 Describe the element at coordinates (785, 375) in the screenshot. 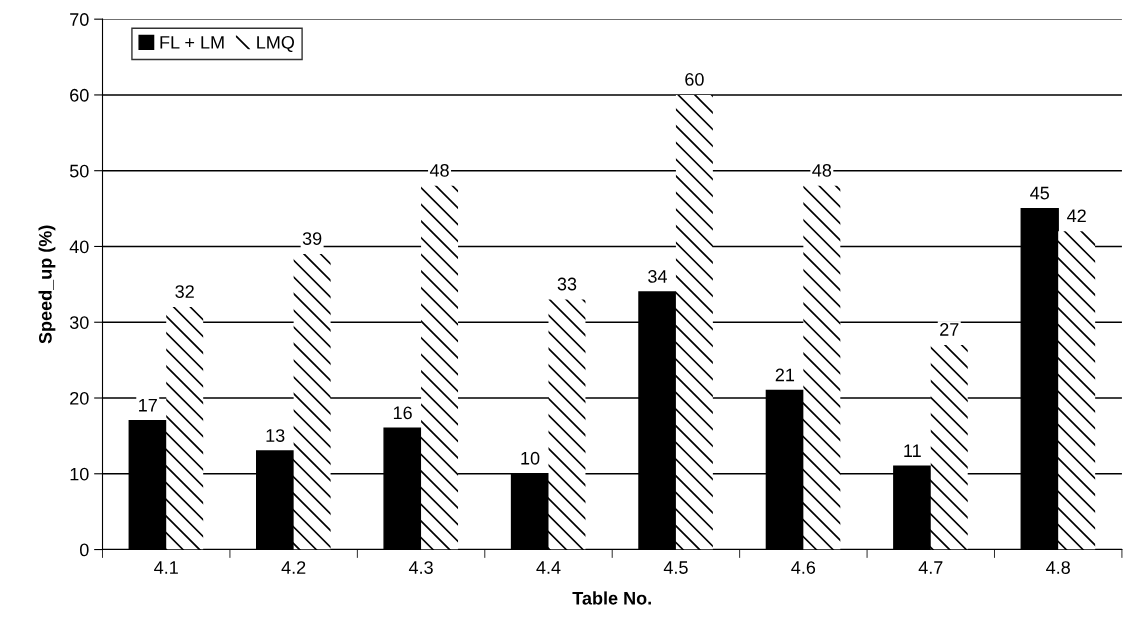

I see `data-label: 21` at that location.